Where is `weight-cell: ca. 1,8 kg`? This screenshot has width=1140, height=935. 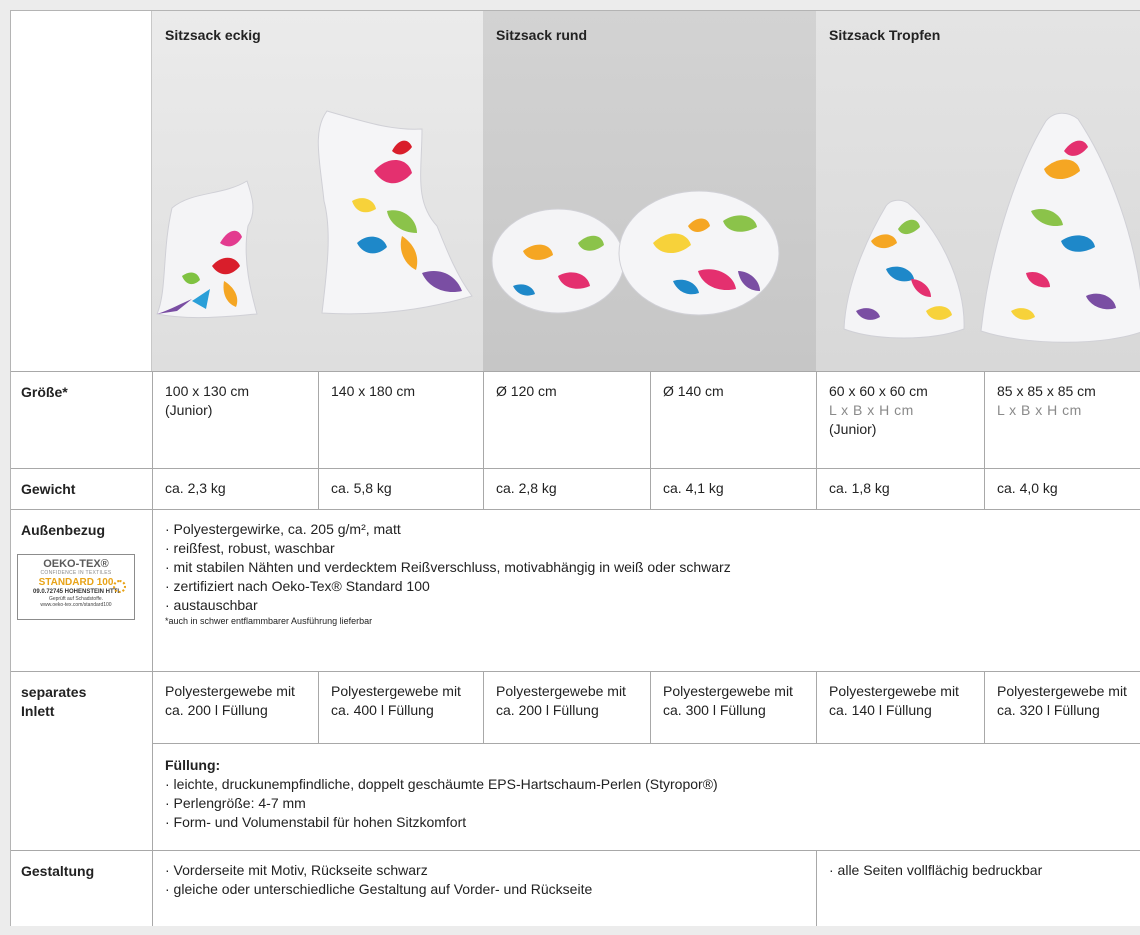
weight-cell: ca. 1,8 kg is located at coordinates (900, 489).